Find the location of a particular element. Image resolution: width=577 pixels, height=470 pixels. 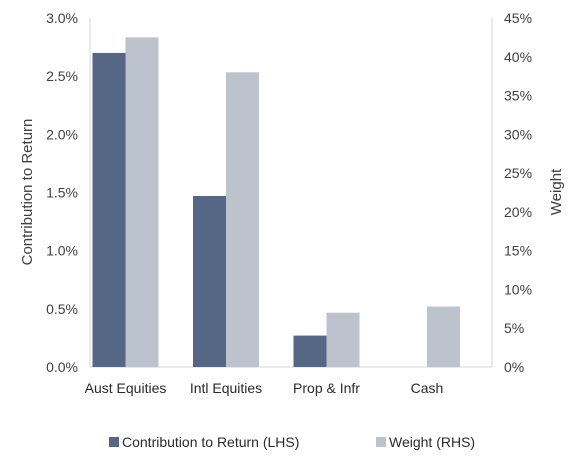

right-tick-label: 30% is located at coordinates (518, 134).